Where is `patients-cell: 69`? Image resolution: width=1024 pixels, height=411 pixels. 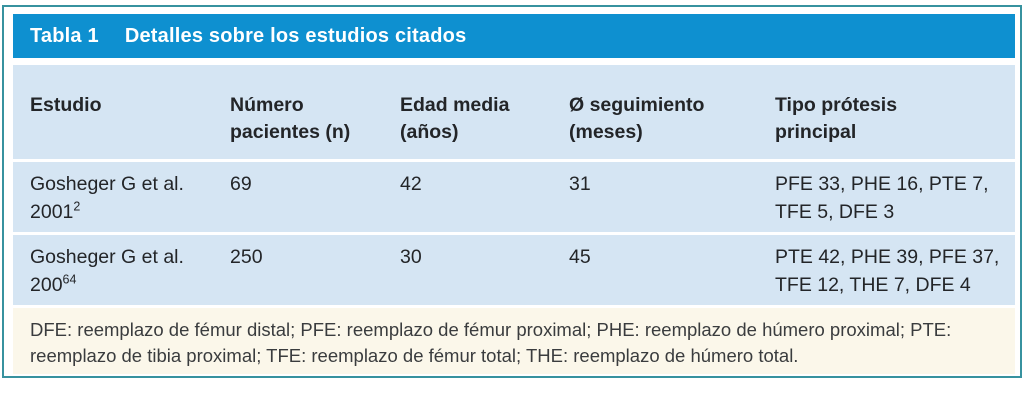 patients-cell: 69 is located at coordinates (241, 184).